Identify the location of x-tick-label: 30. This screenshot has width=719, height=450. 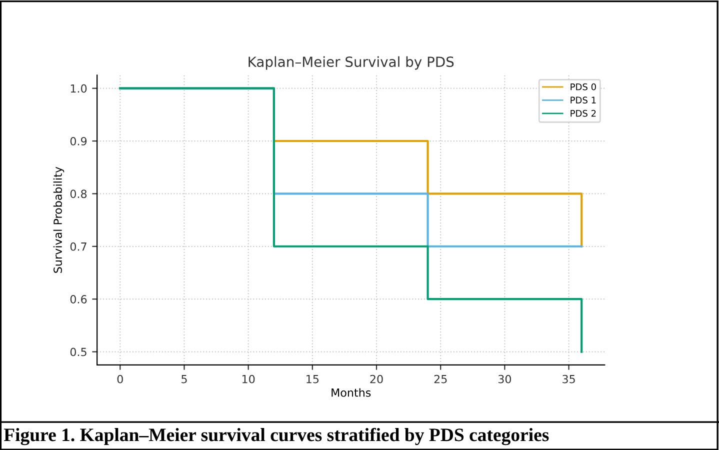
(505, 379).